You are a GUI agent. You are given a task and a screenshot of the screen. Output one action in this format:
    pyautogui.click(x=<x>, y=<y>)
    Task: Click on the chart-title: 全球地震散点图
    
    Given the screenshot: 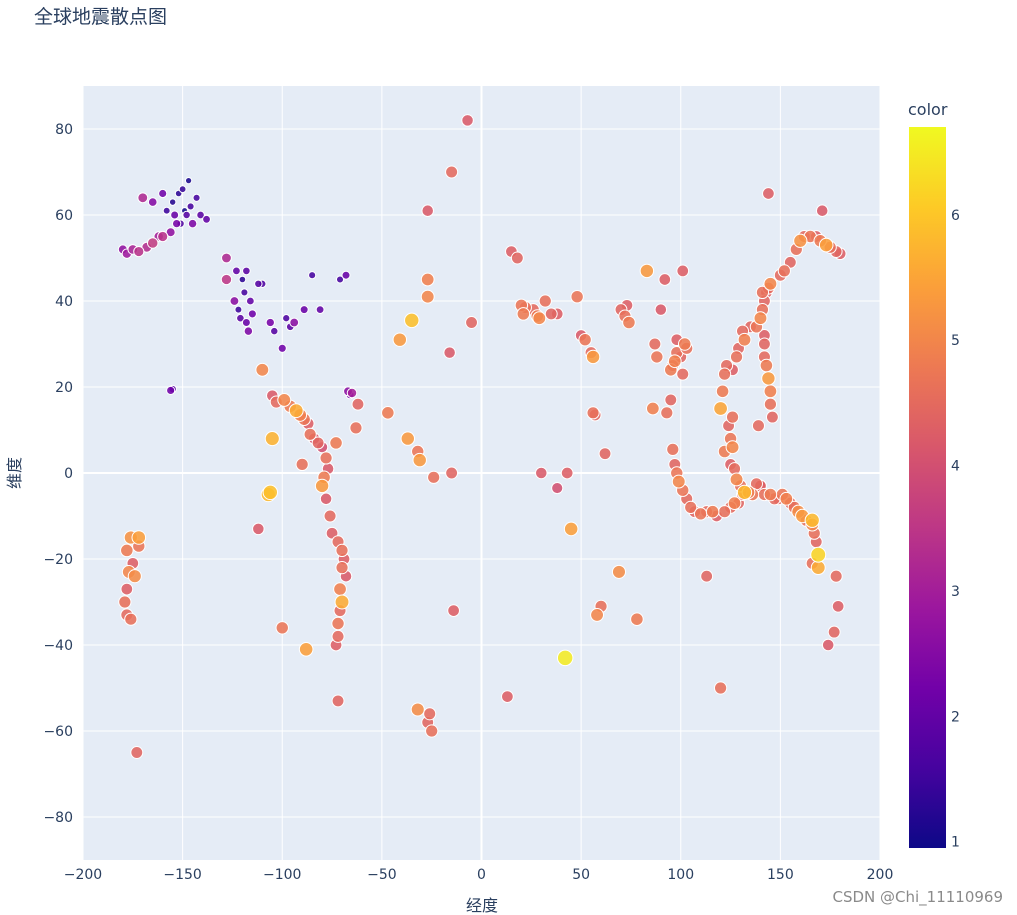 What is the action you would take?
    pyautogui.click(x=100, y=17)
    